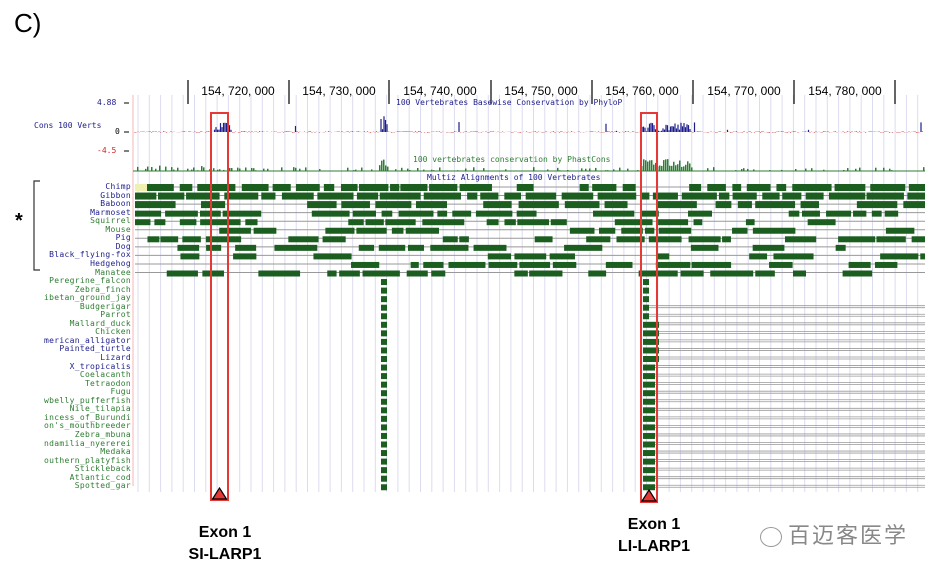 The height and width of the screenshot is (573, 934). What do you see at coordinates (102, 486) in the screenshot?
I see `species-label: Spotted_gar` at bounding box center [102, 486].